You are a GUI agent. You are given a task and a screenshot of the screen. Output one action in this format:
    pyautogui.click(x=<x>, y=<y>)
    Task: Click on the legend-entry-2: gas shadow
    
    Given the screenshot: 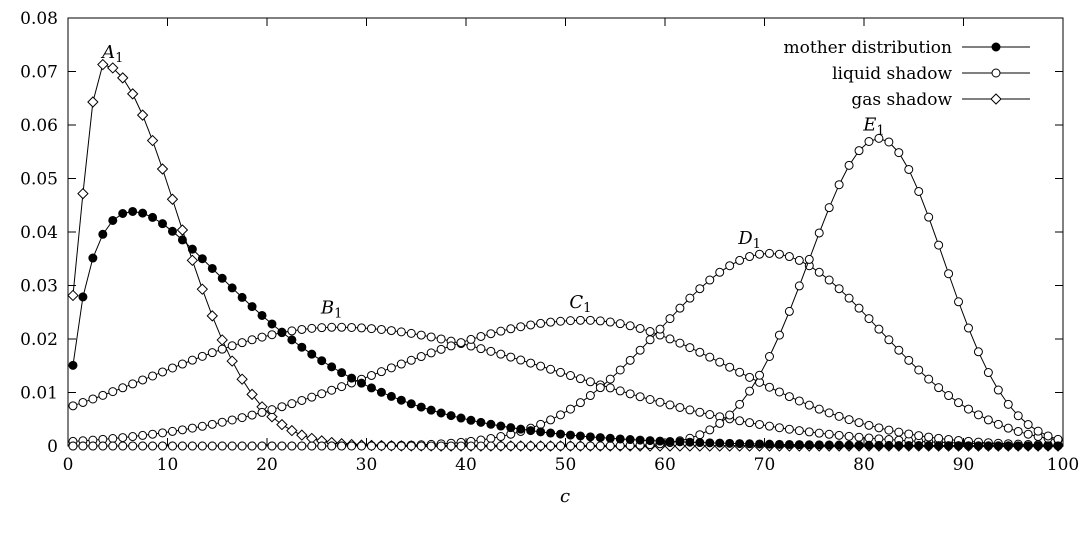 What is the action you would take?
    pyautogui.click(x=940, y=100)
    